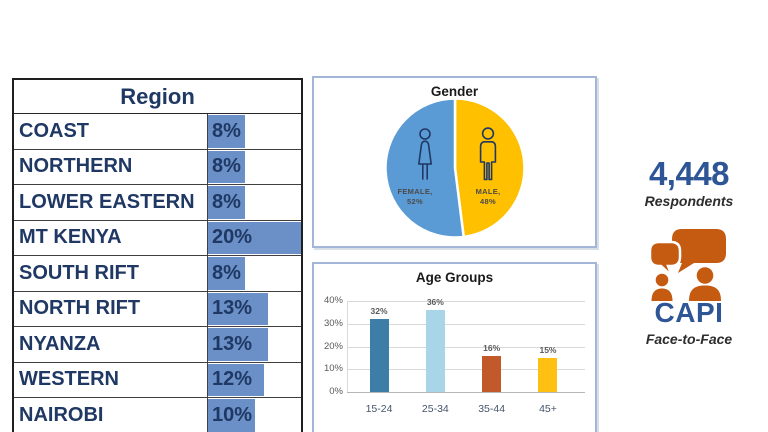  Describe the element at coordinates (689, 173) in the screenshot. I see `respondents-count: 4,448` at that location.